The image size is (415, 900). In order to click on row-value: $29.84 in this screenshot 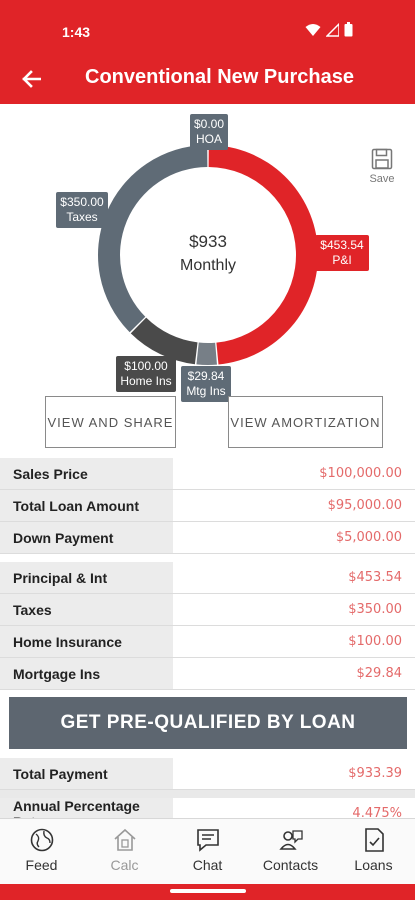, I will do `click(294, 673)`.